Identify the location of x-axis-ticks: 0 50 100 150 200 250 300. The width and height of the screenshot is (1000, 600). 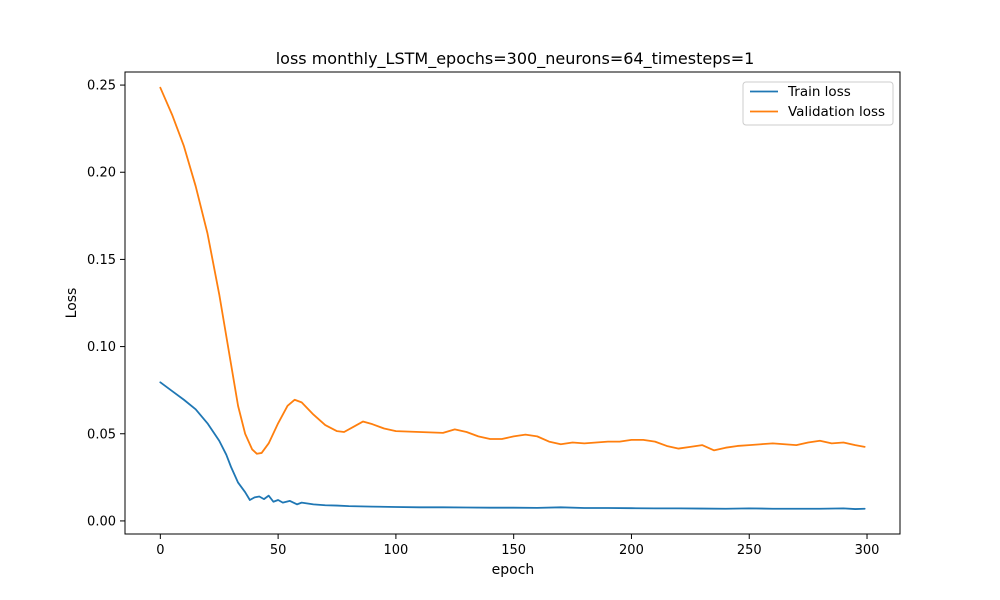
(517, 546).